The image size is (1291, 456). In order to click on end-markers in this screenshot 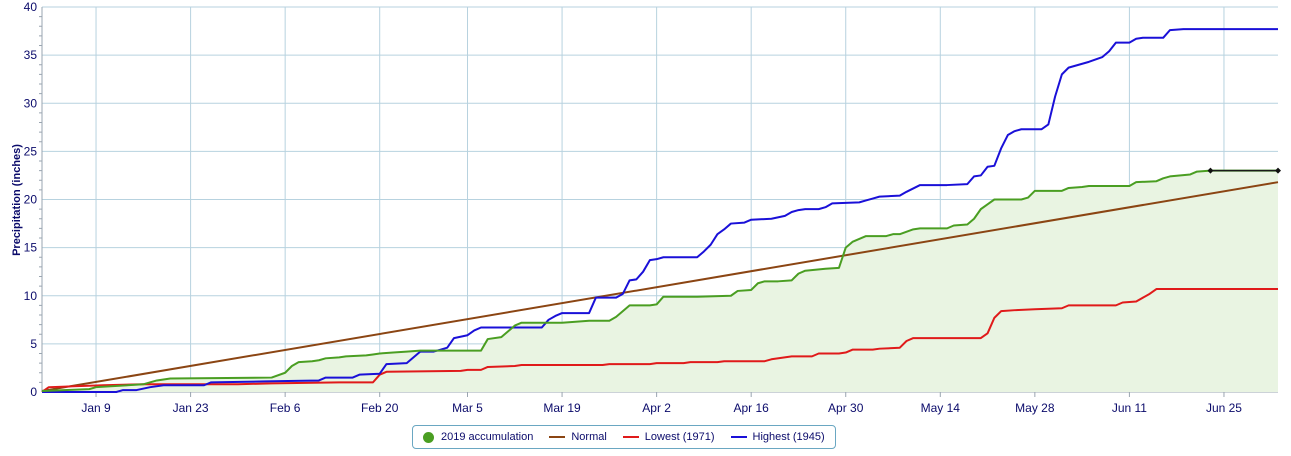, I will do `click(1244, 170)`.